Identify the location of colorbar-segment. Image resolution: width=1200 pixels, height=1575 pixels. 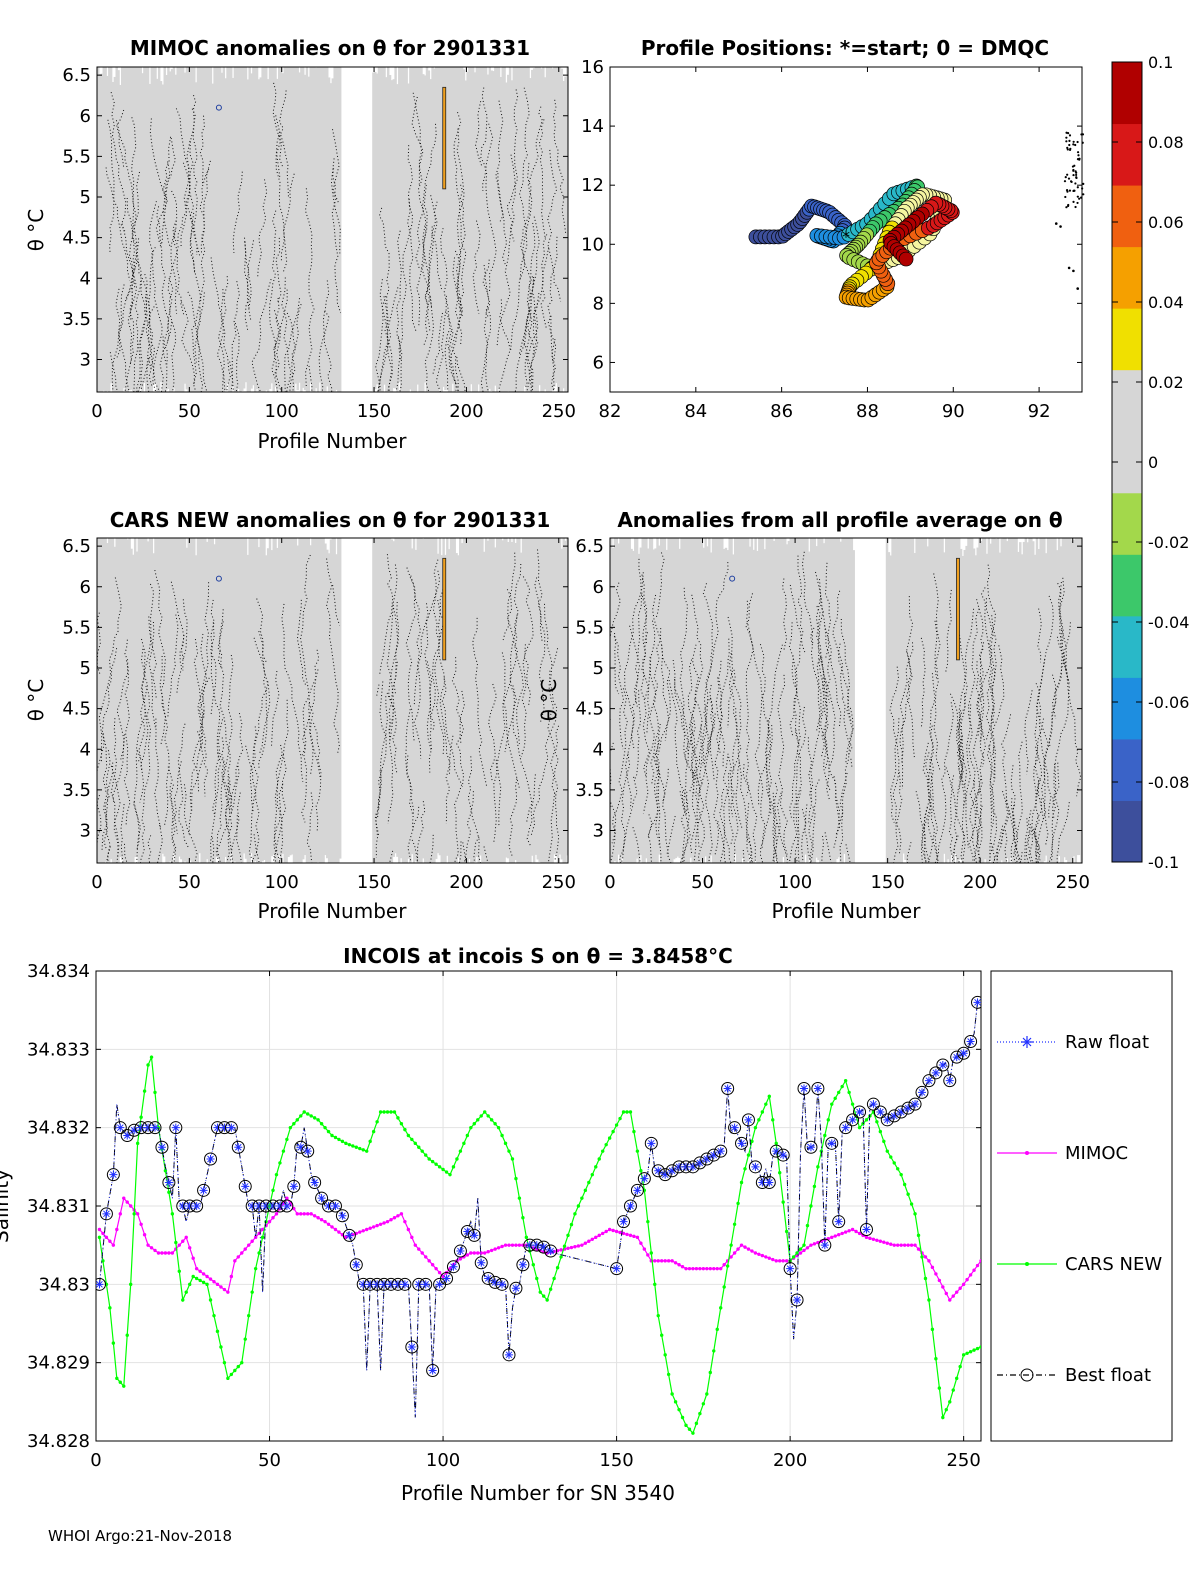
(1127, 216).